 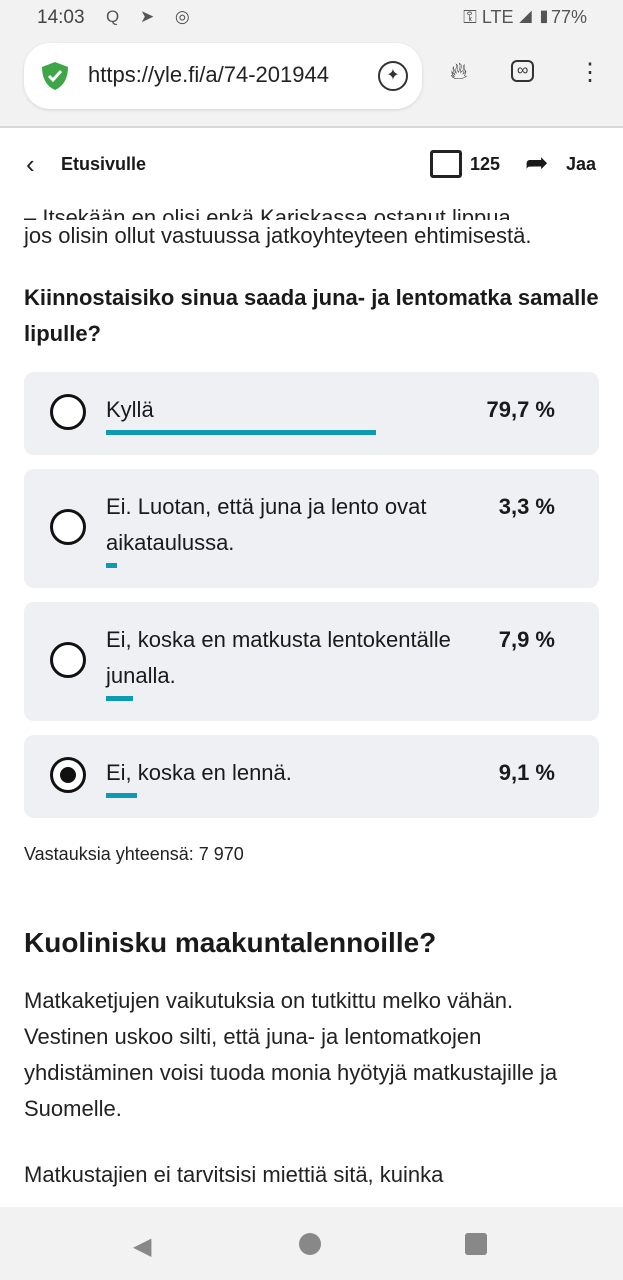 What do you see at coordinates (230, 942) in the screenshot?
I see `section-heading: Kuolinisku maakuntalennoille?` at bounding box center [230, 942].